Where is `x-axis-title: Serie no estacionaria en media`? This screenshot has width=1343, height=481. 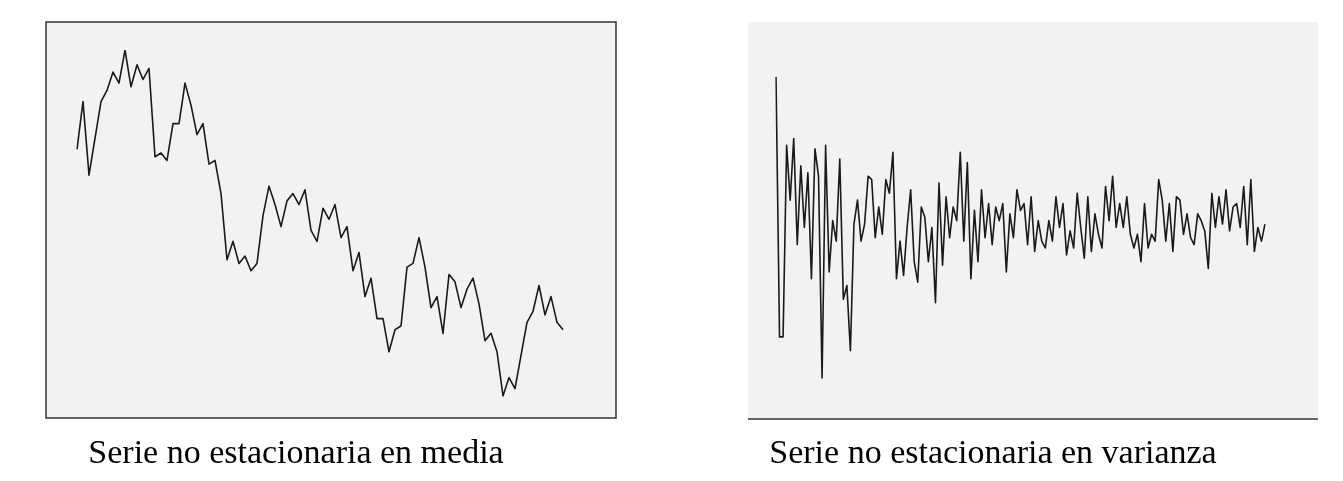
x-axis-title: Serie no estacionaria en media is located at coordinates (296, 452).